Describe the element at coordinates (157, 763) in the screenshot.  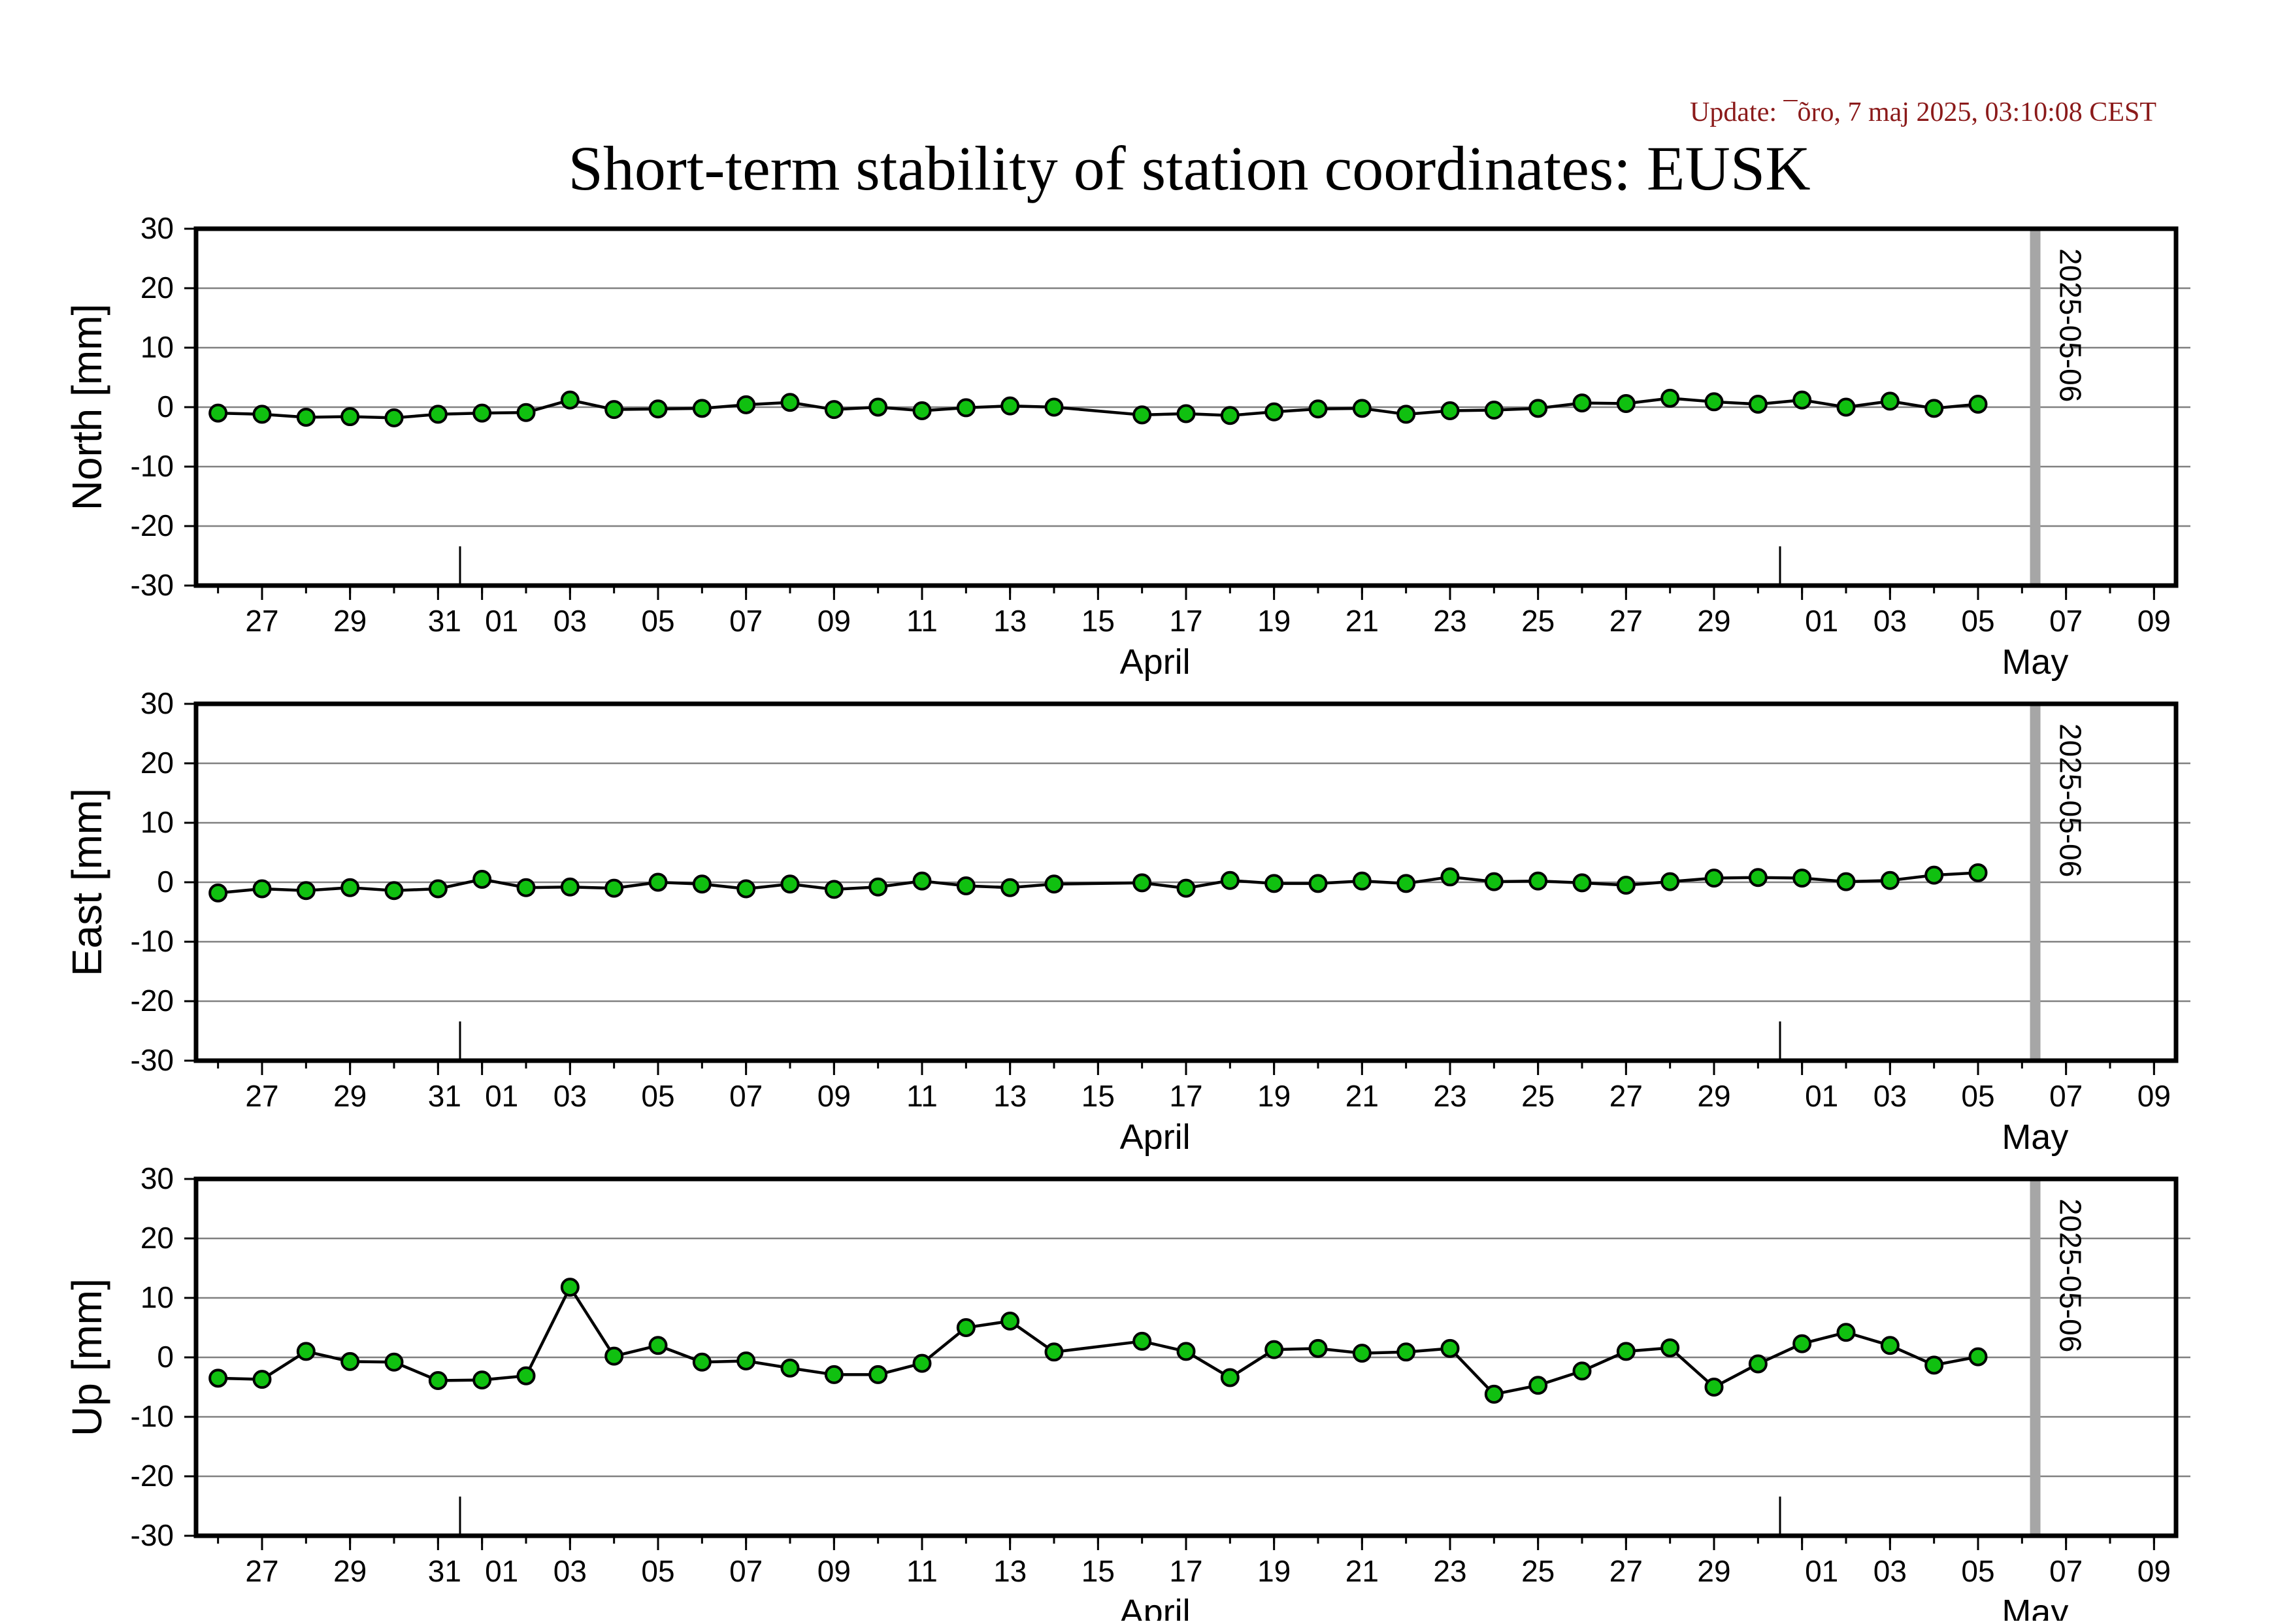
I see `y-tick-label: 20` at that location.